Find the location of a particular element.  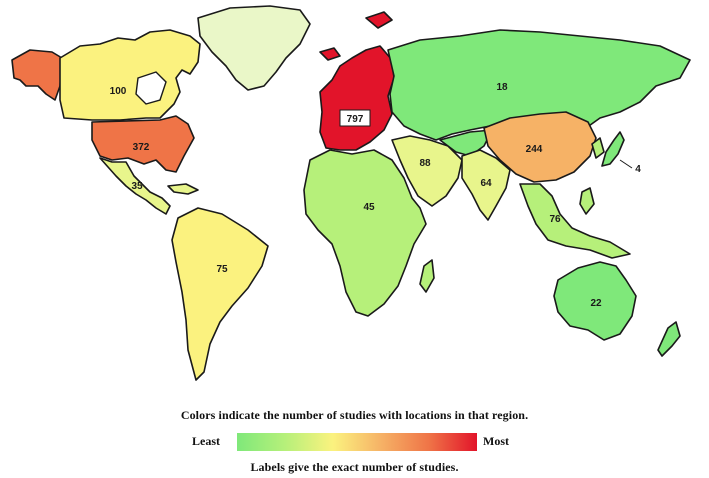

region-japan is located at coordinates (613, 149).